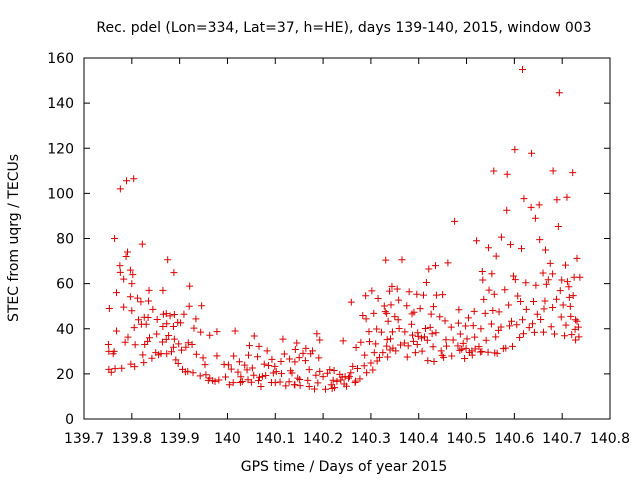 This screenshot has width=640, height=480. What do you see at coordinates (60, 104) in the screenshot?
I see `y-tick-label: 140` at bounding box center [60, 104].